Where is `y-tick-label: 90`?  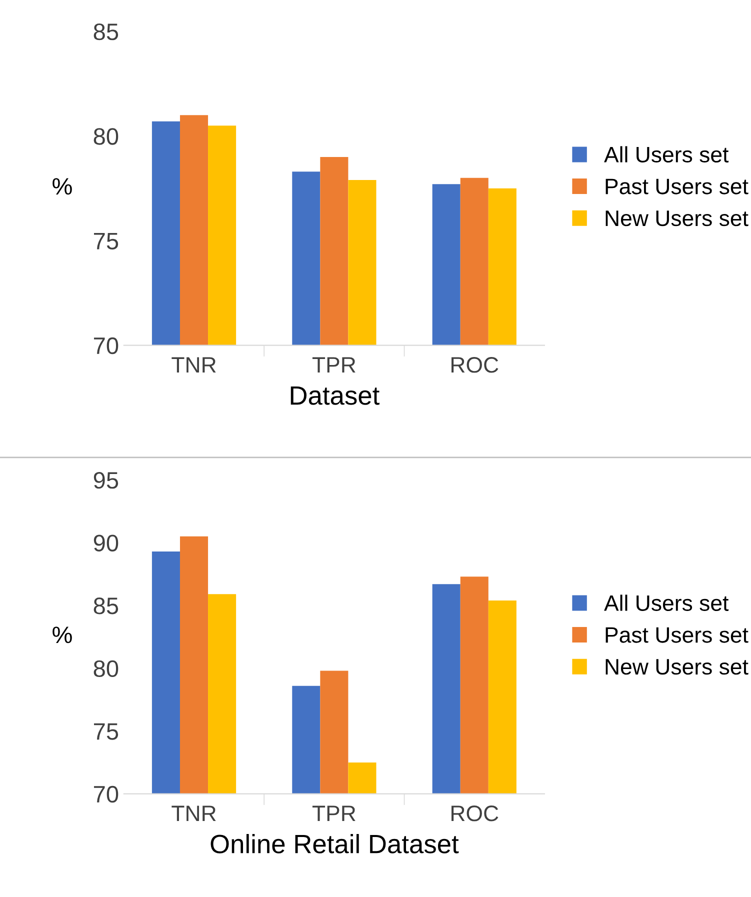
y-tick-label: 90 is located at coordinates (106, 543).